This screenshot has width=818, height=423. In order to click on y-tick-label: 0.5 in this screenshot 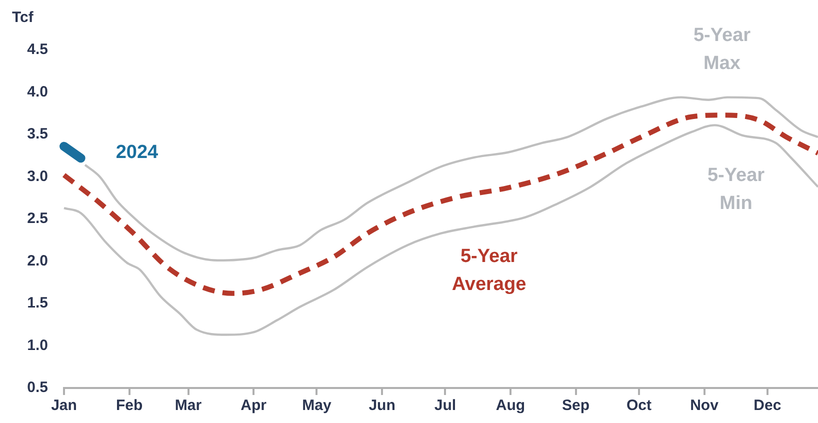, I will do `click(37, 387)`.